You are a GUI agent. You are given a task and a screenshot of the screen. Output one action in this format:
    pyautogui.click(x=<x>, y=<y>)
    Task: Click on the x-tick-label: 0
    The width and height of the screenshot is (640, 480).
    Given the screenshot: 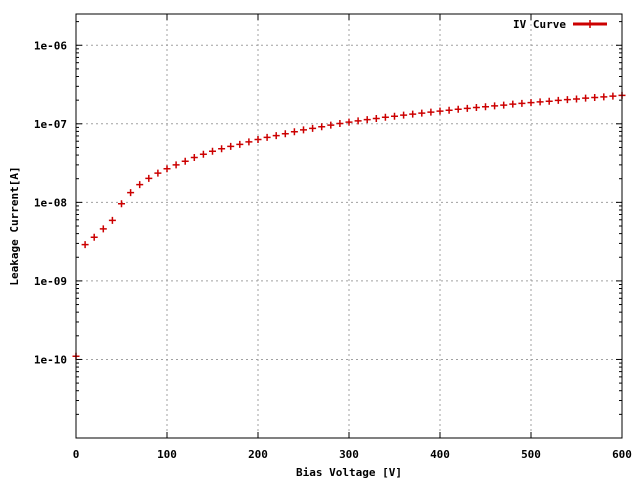 What is the action you would take?
    pyautogui.click(x=76, y=454)
    